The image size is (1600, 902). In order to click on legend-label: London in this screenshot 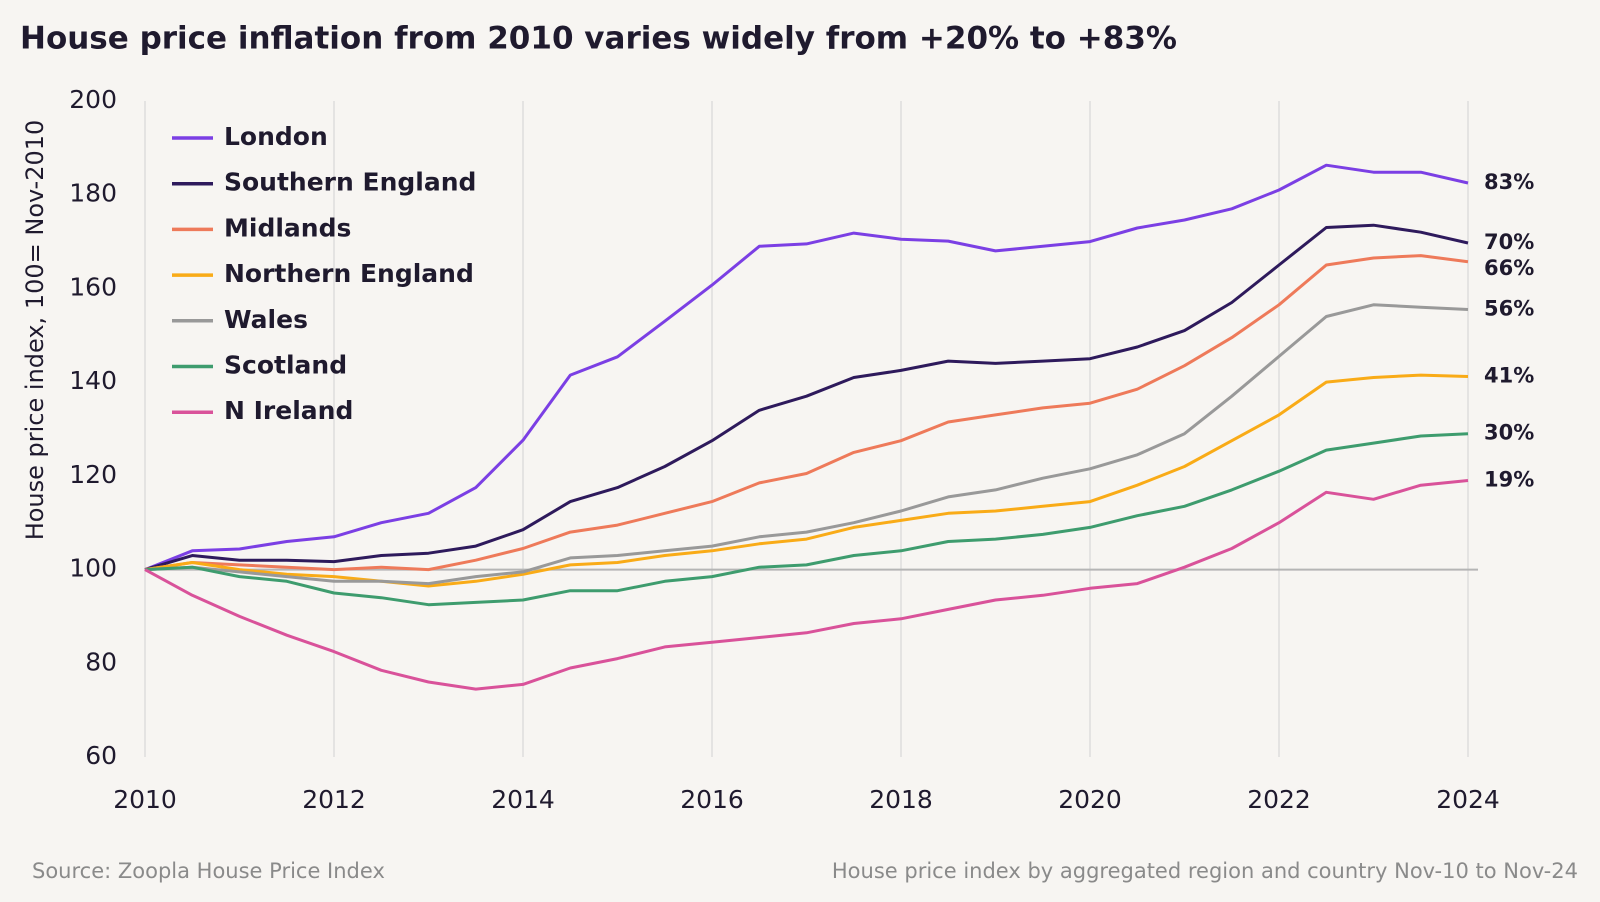, I will do `click(276, 136)`.